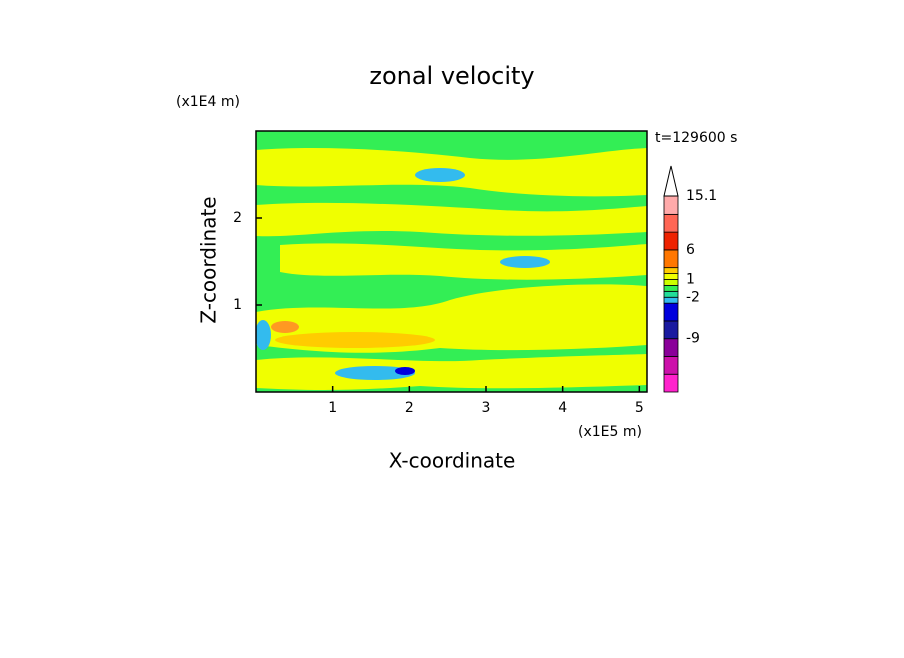  What do you see at coordinates (693, 339) in the screenshot?
I see `colorbar-tick-label: -9` at bounding box center [693, 339].